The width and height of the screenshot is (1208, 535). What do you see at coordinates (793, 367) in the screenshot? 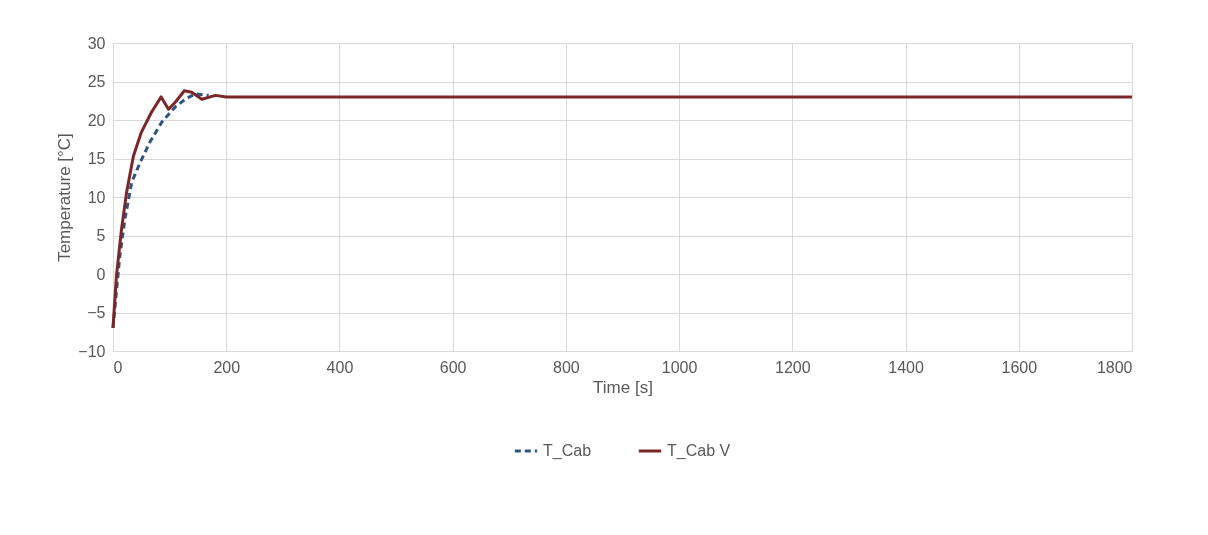
I see `x-tick-label: 1200` at bounding box center [793, 367].